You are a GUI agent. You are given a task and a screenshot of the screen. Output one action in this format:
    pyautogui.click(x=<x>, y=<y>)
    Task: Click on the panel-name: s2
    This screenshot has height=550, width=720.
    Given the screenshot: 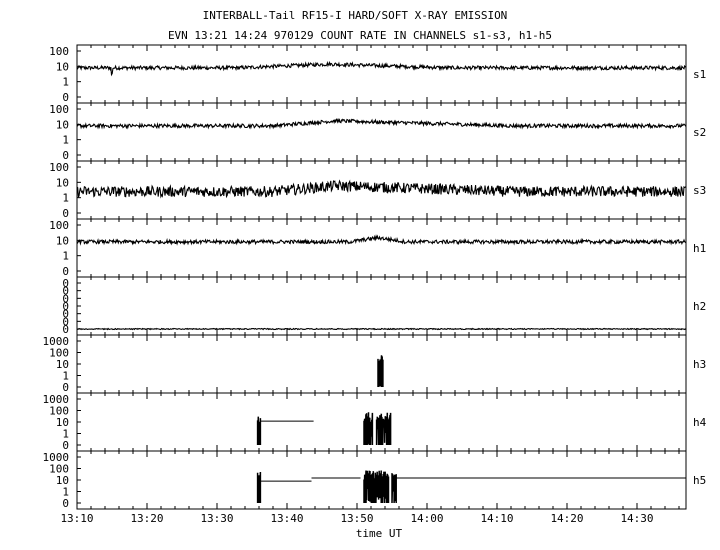 What is the action you would take?
    pyautogui.click(x=699, y=132)
    